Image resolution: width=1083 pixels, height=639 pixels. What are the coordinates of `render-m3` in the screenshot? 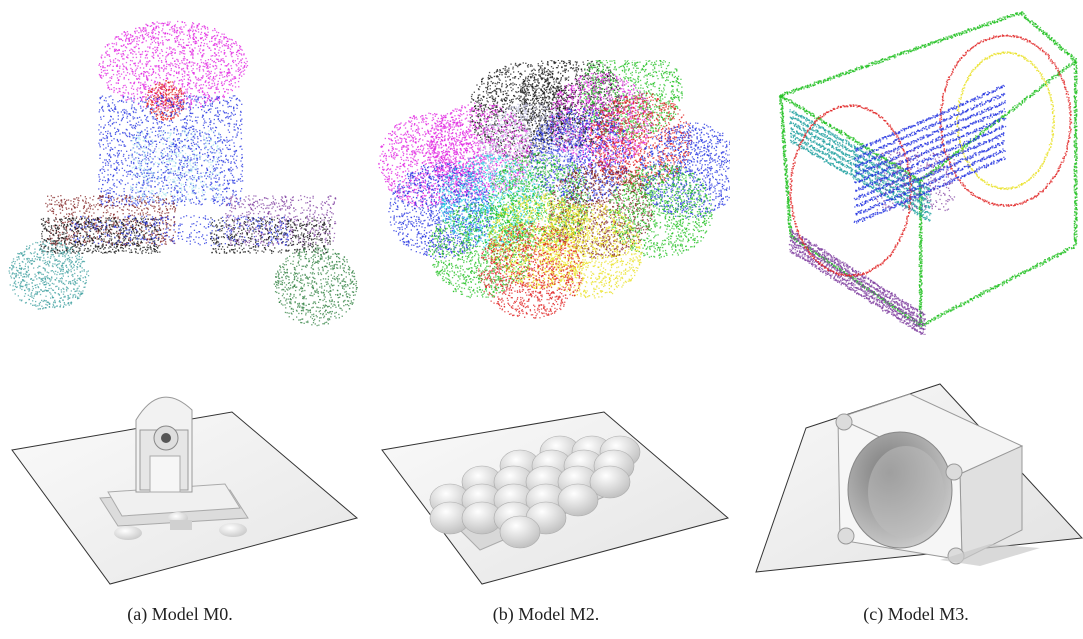 It's located at (911, 487).